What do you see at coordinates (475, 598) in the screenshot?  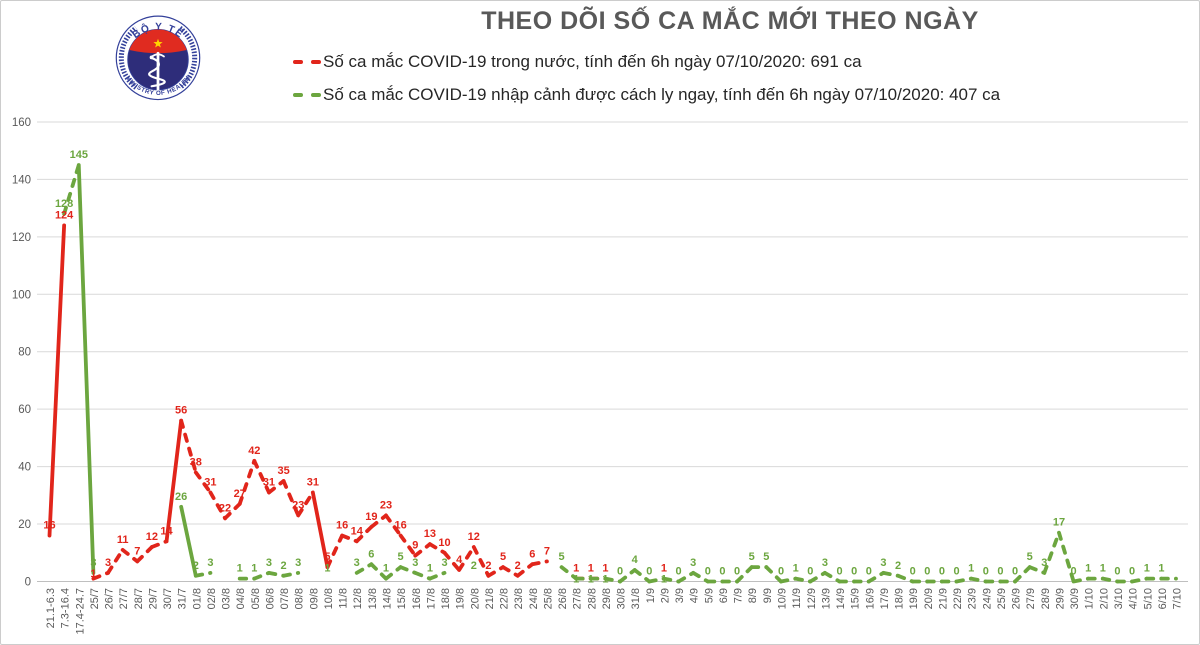 I see `svg-text: 20/8` at bounding box center [475, 598].